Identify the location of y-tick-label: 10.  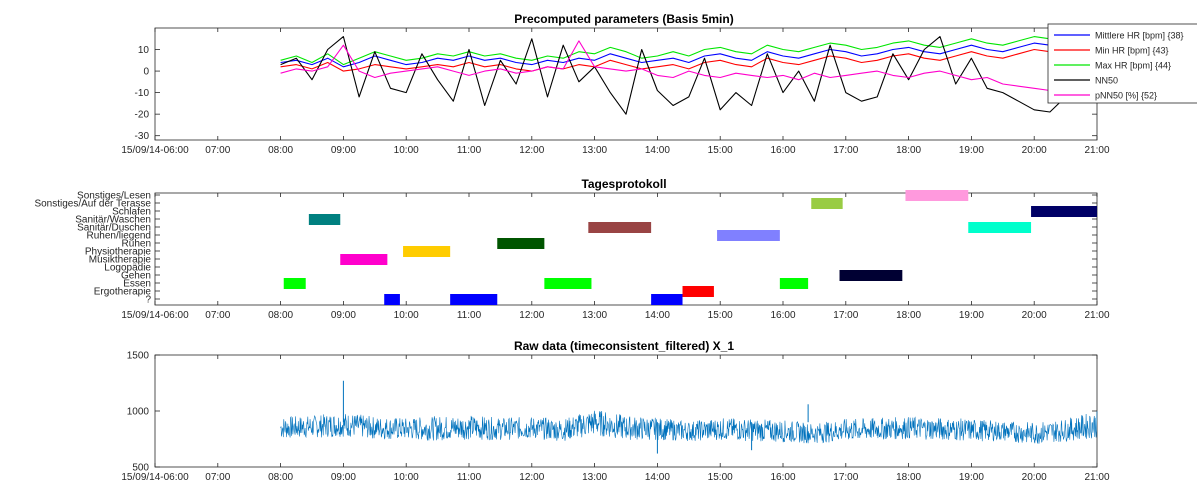
(144, 50).